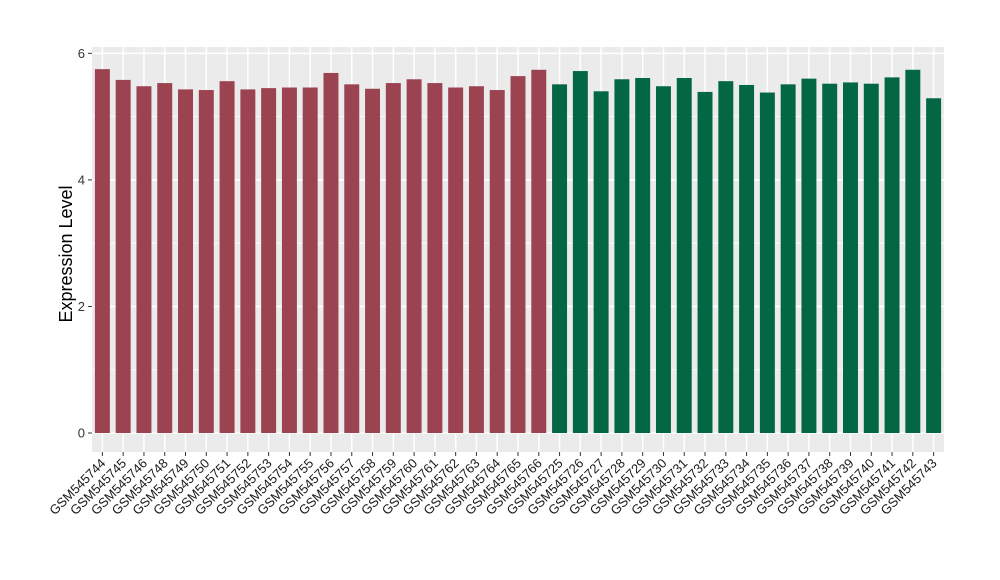 The width and height of the screenshot is (1000, 580). I want to click on bar-GSM545753, so click(269, 261).